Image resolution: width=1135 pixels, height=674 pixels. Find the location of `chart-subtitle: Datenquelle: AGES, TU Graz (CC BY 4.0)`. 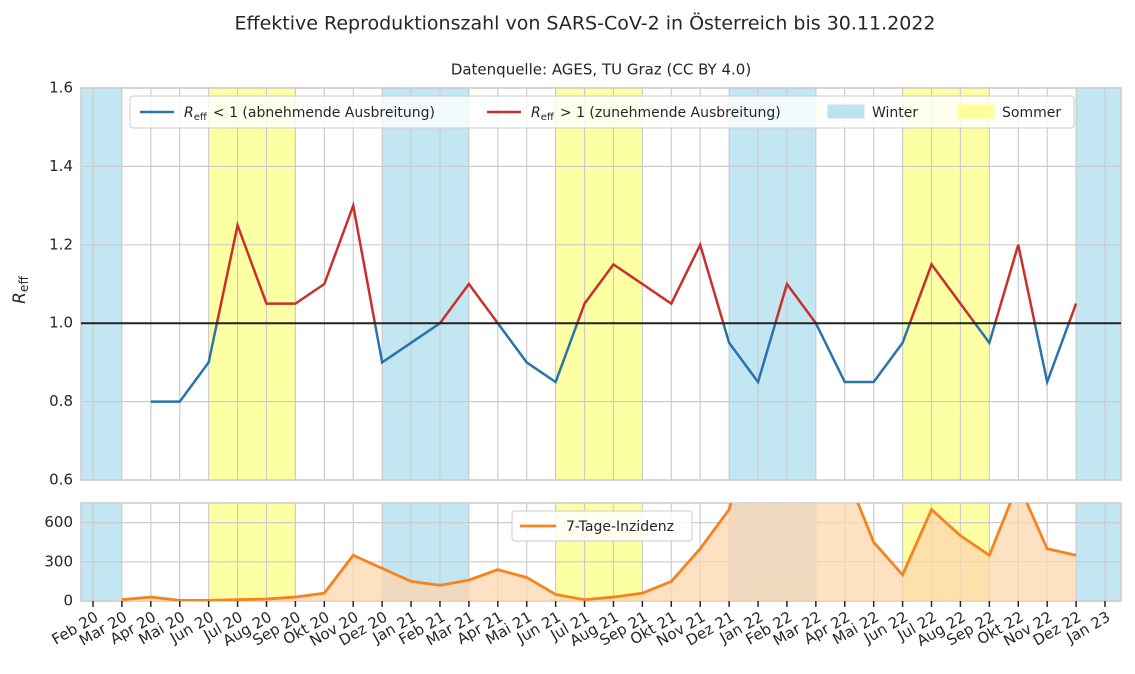

chart-subtitle: Datenquelle: AGES, TU Graz (CC BY 4.0) is located at coordinates (601, 70).